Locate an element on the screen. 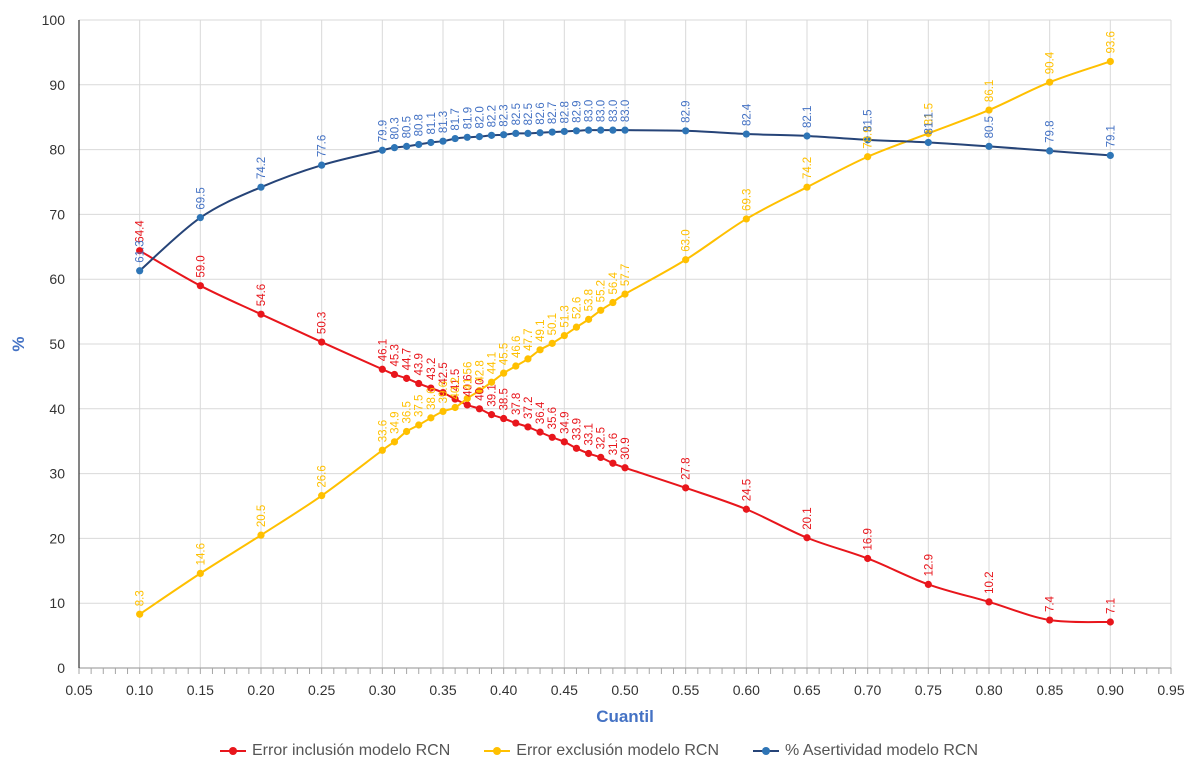  data-label-inclusion: 12.9 is located at coordinates (929, 565).